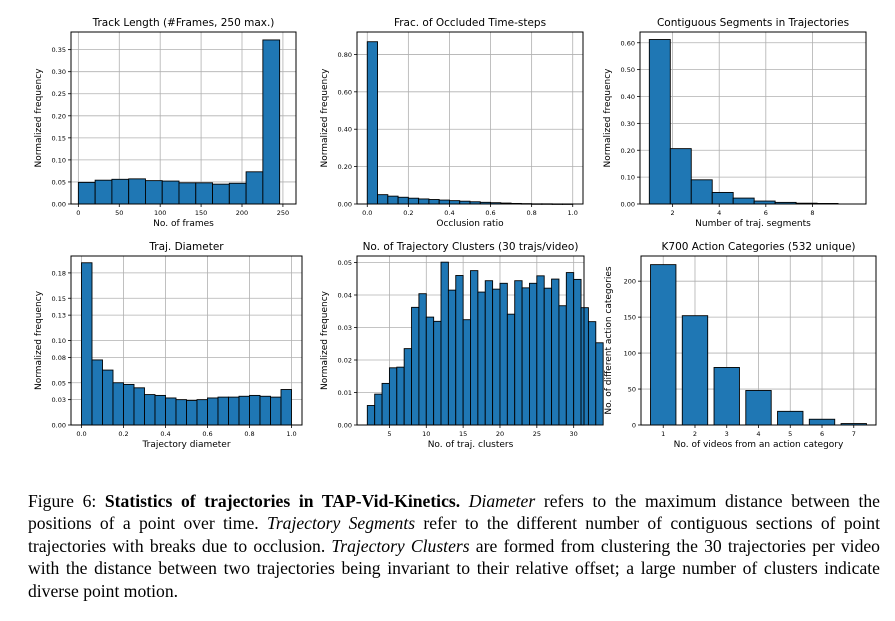  I want to click on y-tick-label: 100, so click(630, 354).